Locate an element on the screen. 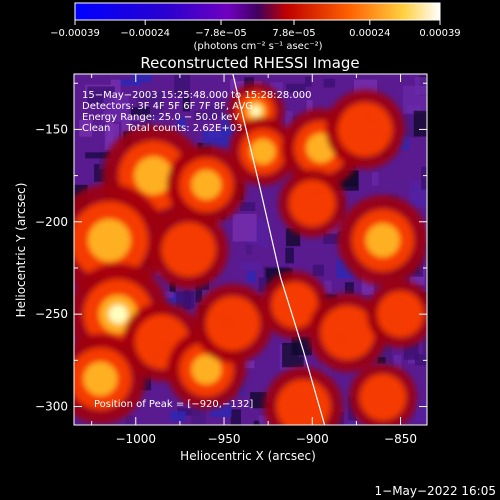  colorbar-tick-label: 7.8e−05 is located at coordinates (293, 33).